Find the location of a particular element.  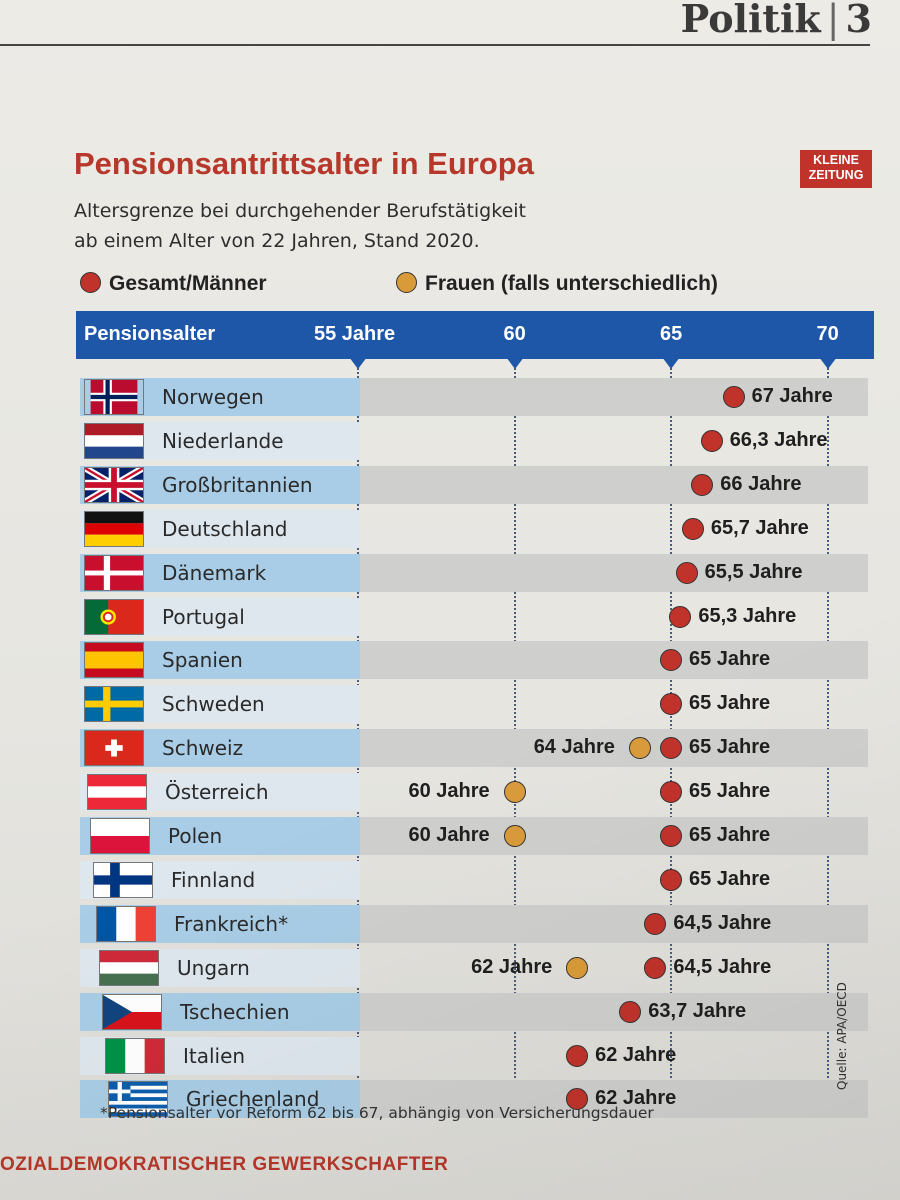

section-header: Politik | 3 is located at coordinates (776, 20).